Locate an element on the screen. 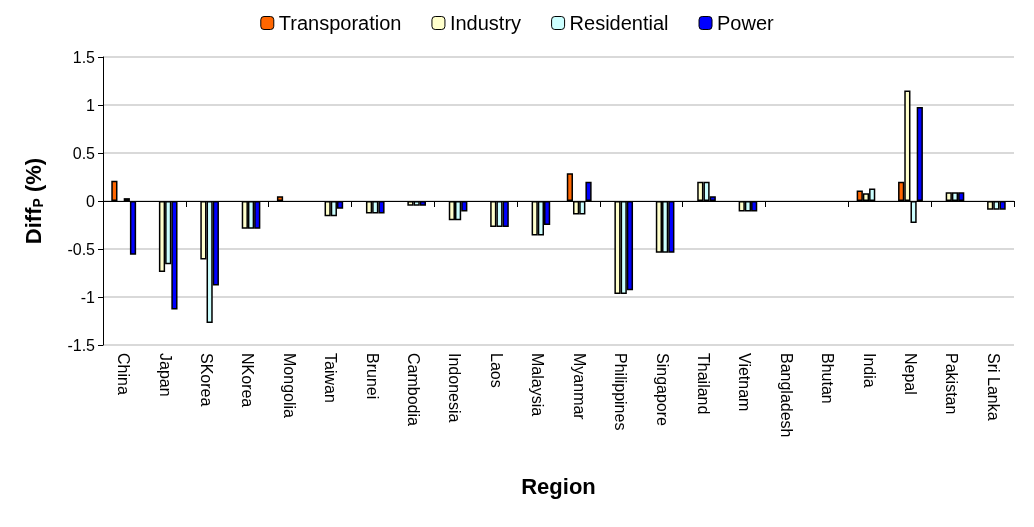 The height and width of the screenshot is (527, 1034). y-tick-label: 0.5 is located at coordinates (84, 153).